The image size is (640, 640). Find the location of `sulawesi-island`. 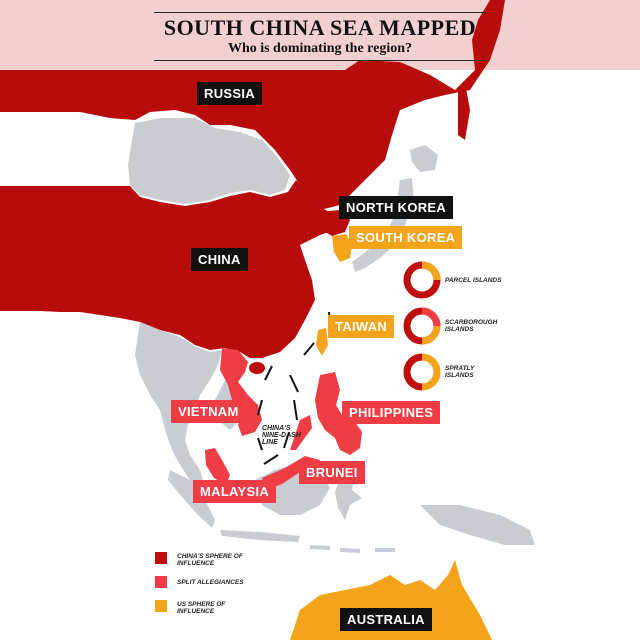

sulawesi-island is located at coordinates (348, 496).